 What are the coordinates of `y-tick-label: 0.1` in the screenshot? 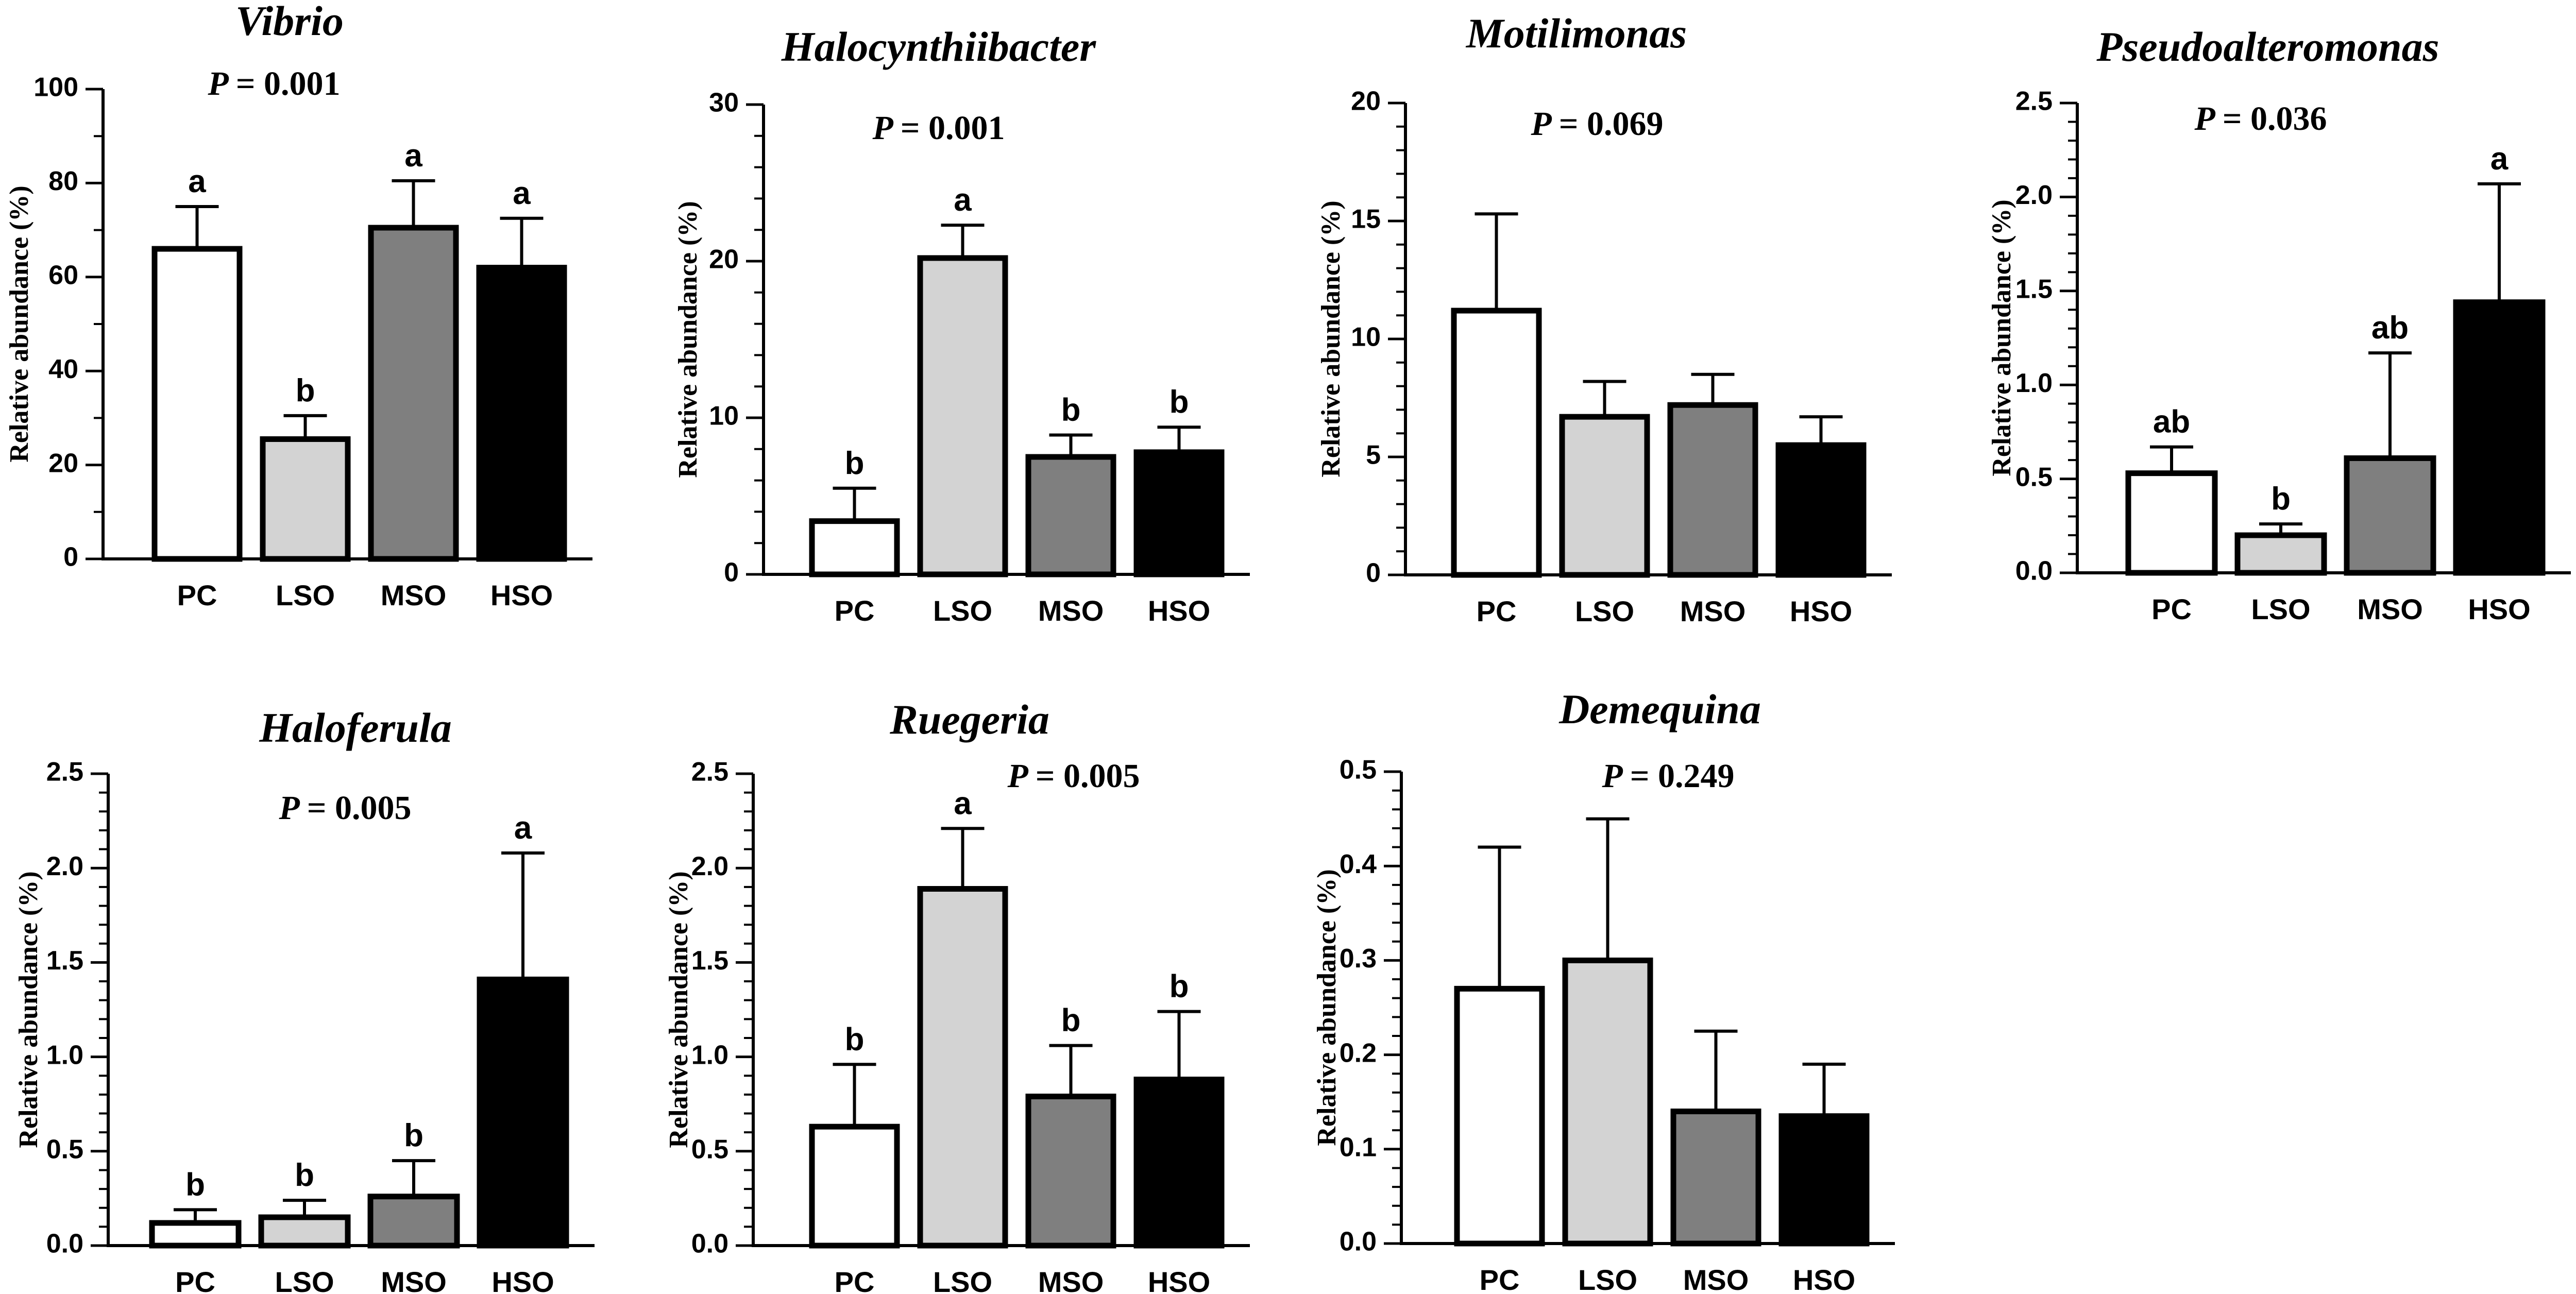 It's located at (1358, 1148).